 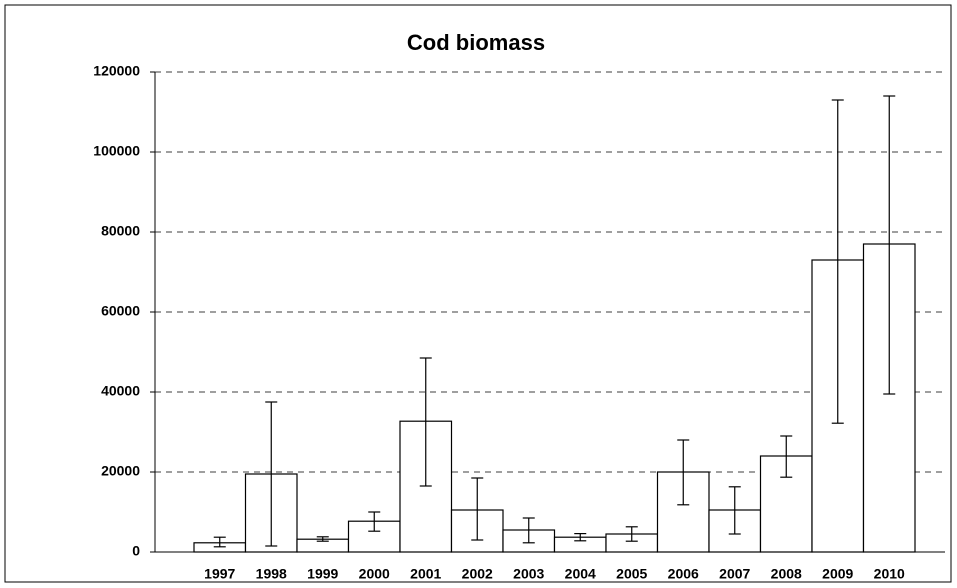 What do you see at coordinates (528, 574) in the screenshot?
I see `x-tick-label: 2003` at bounding box center [528, 574].